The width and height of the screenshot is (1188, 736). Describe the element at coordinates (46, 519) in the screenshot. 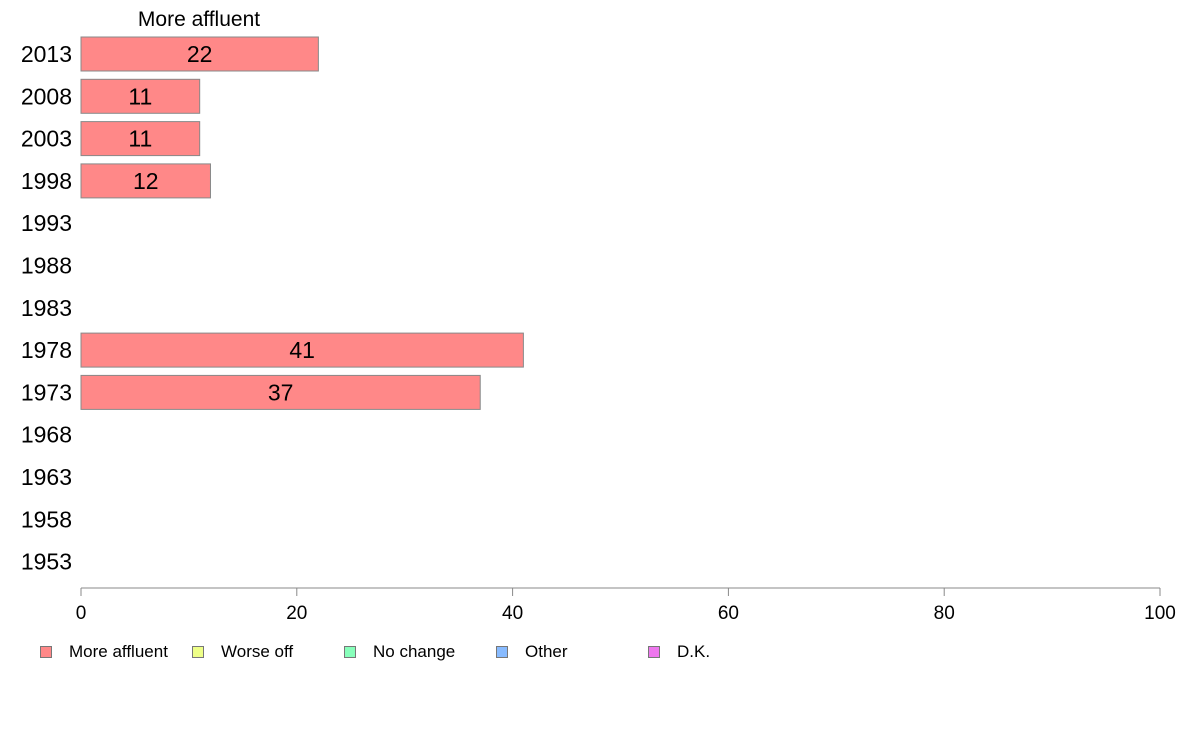

I see `y-tick-label: 1958` at that location.